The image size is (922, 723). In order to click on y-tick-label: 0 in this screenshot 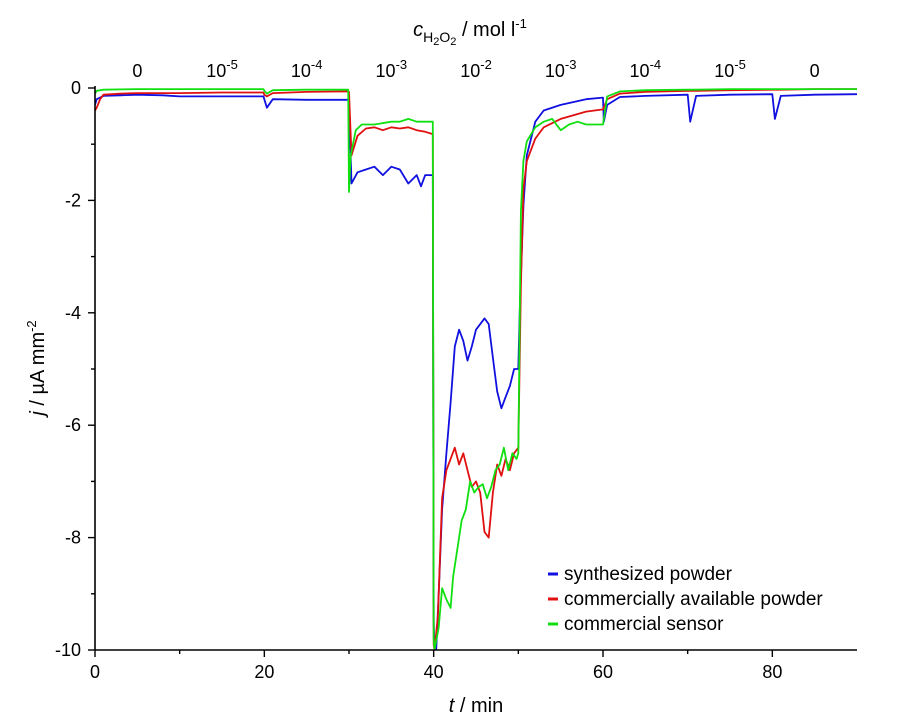, I will do `click(76, 88)`.